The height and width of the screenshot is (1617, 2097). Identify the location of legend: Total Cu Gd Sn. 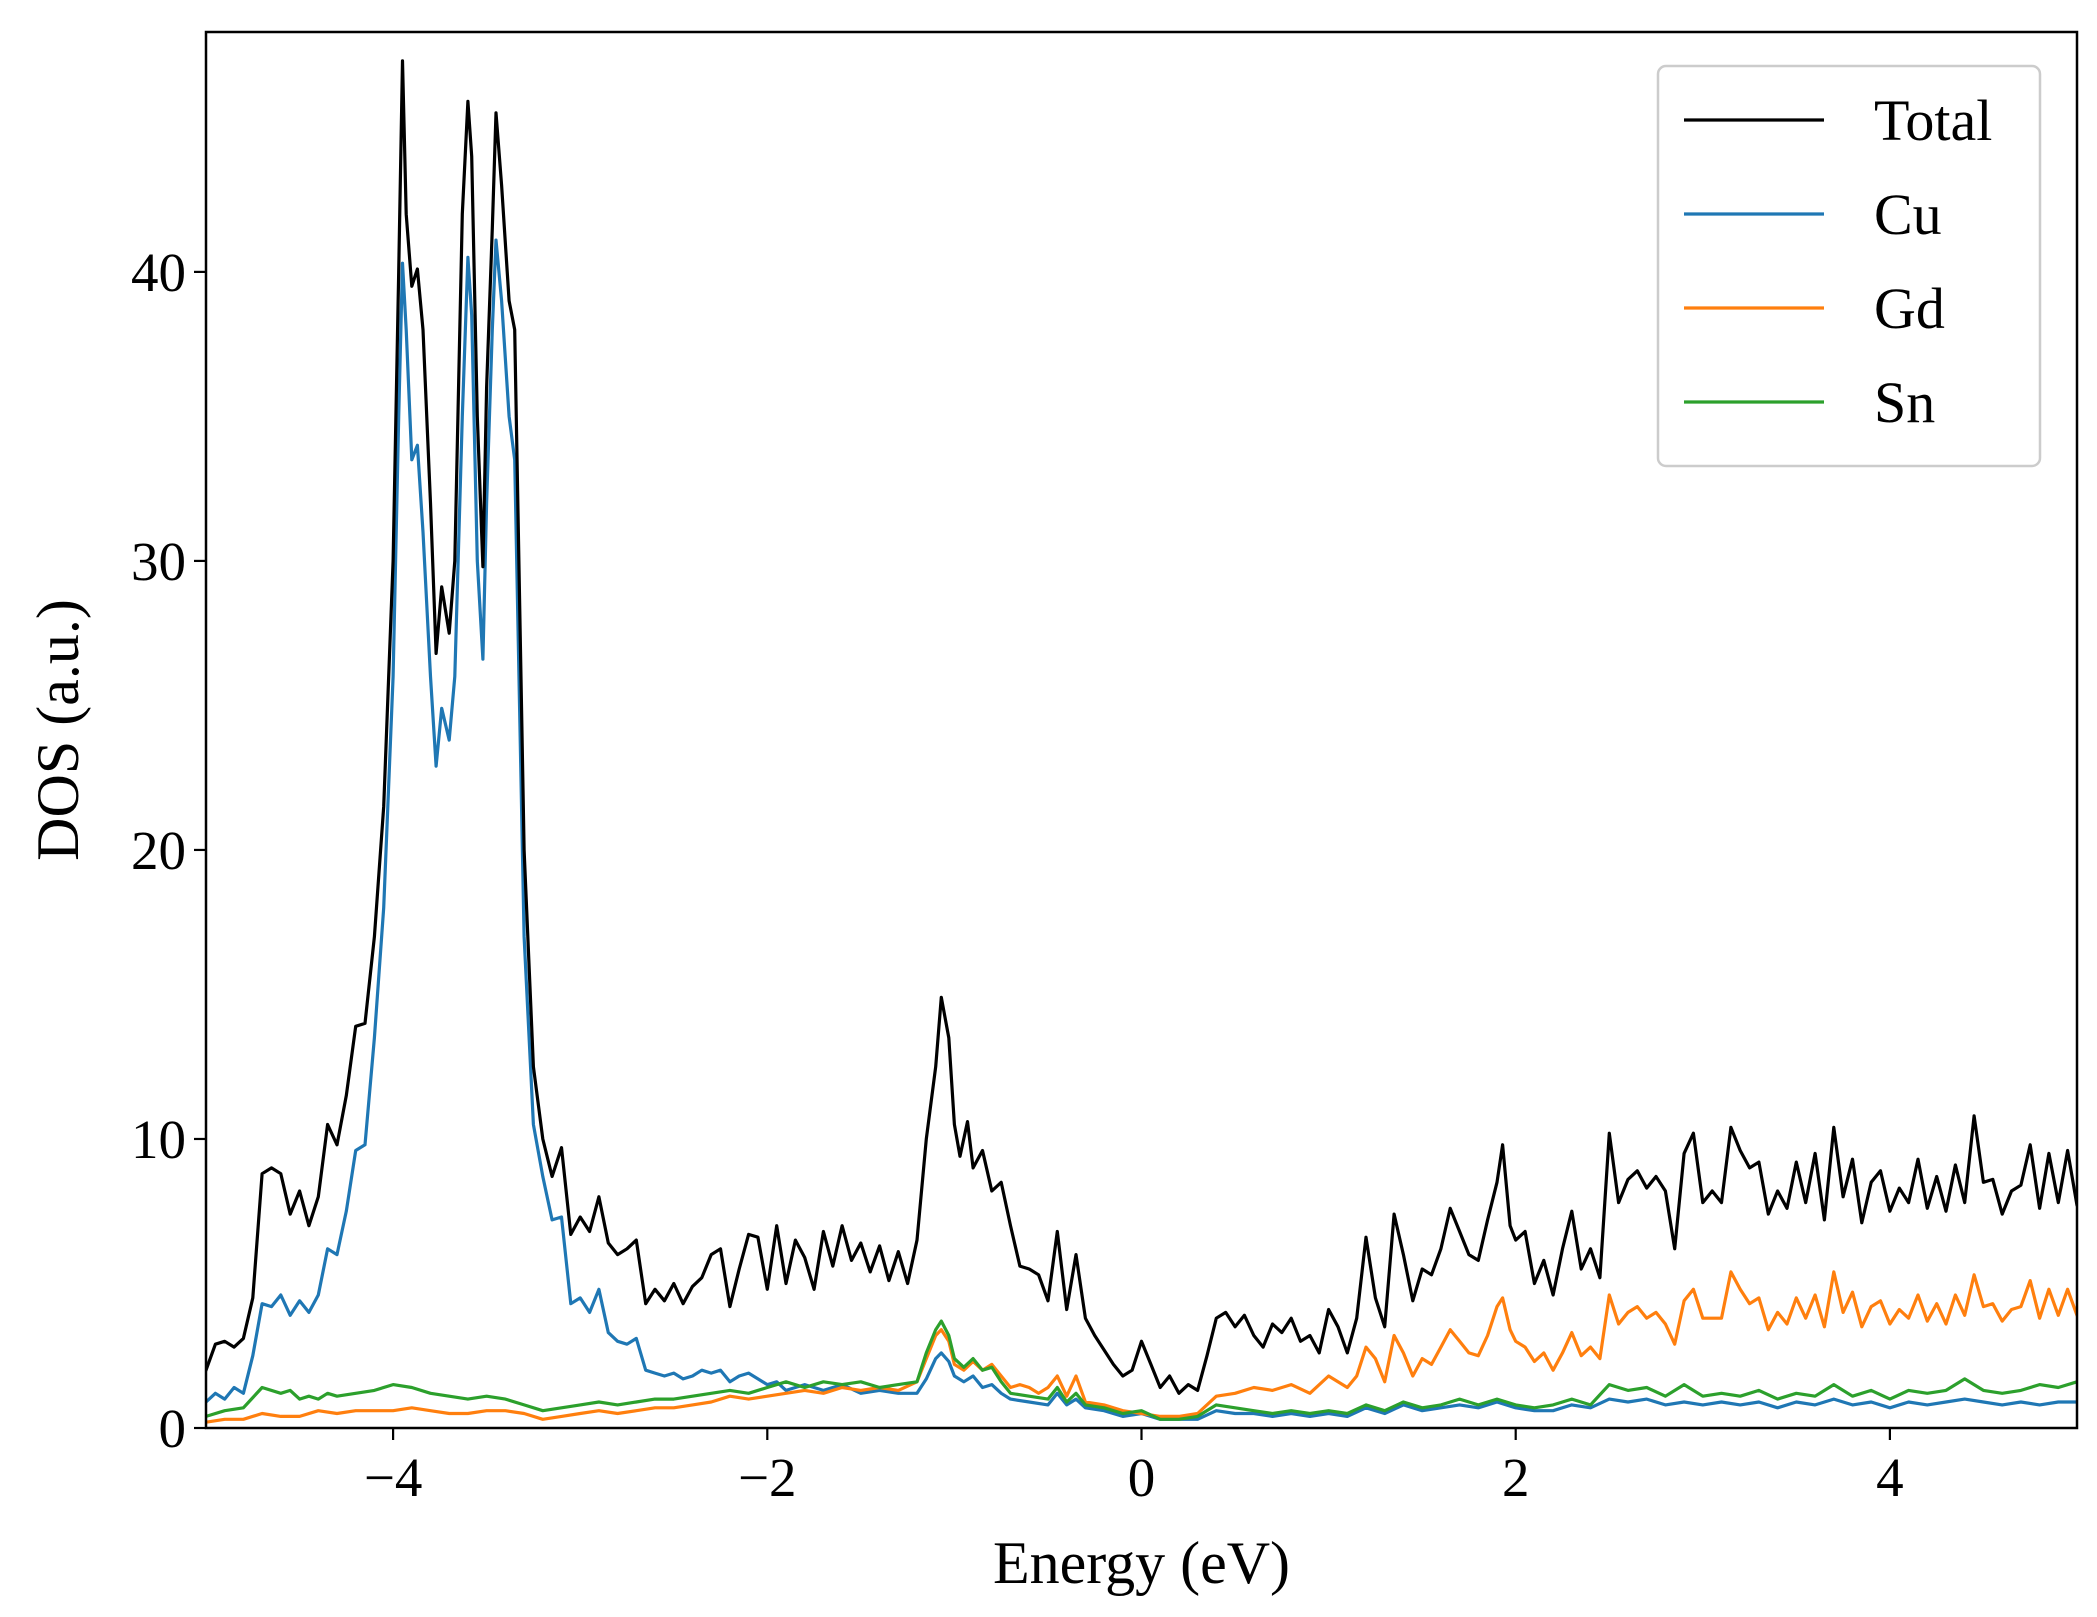
(1849, 266).